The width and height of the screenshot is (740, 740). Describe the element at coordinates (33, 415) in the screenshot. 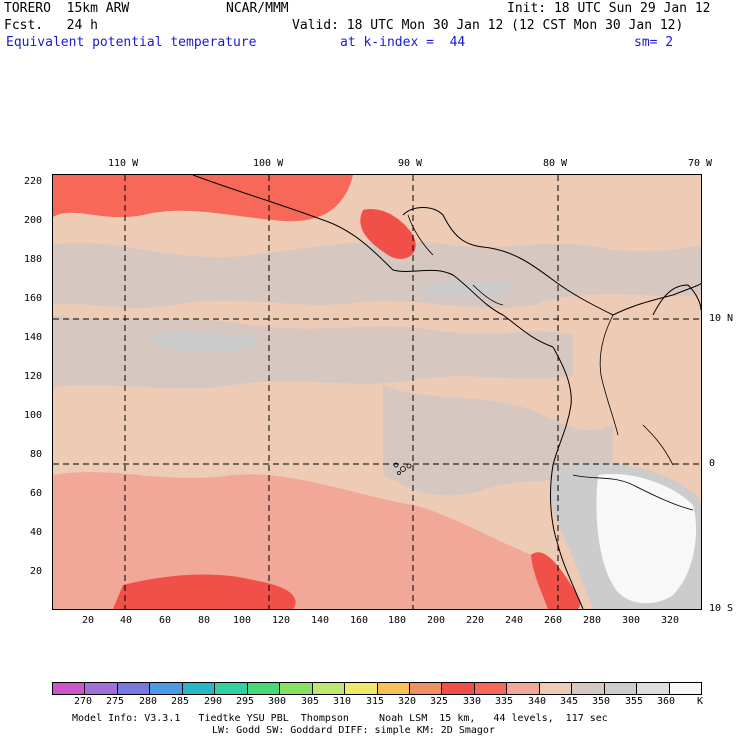

I see `y-label-100: 100` at that location.